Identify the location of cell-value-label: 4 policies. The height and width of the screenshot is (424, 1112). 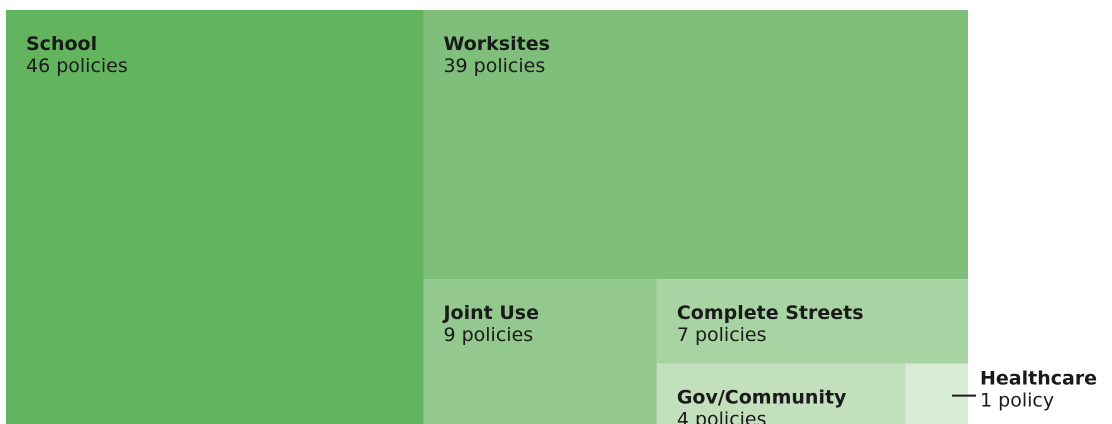
(722, 416).